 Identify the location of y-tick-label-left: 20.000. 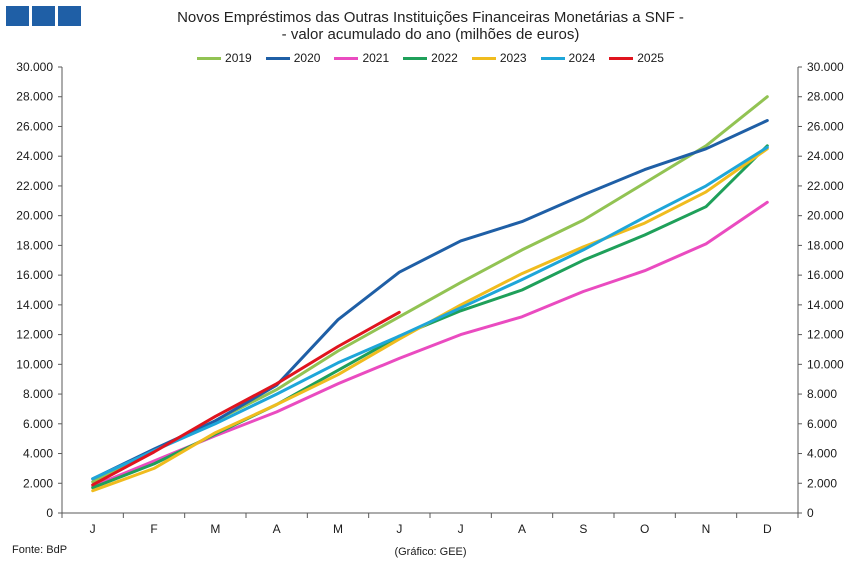
(34, 216).